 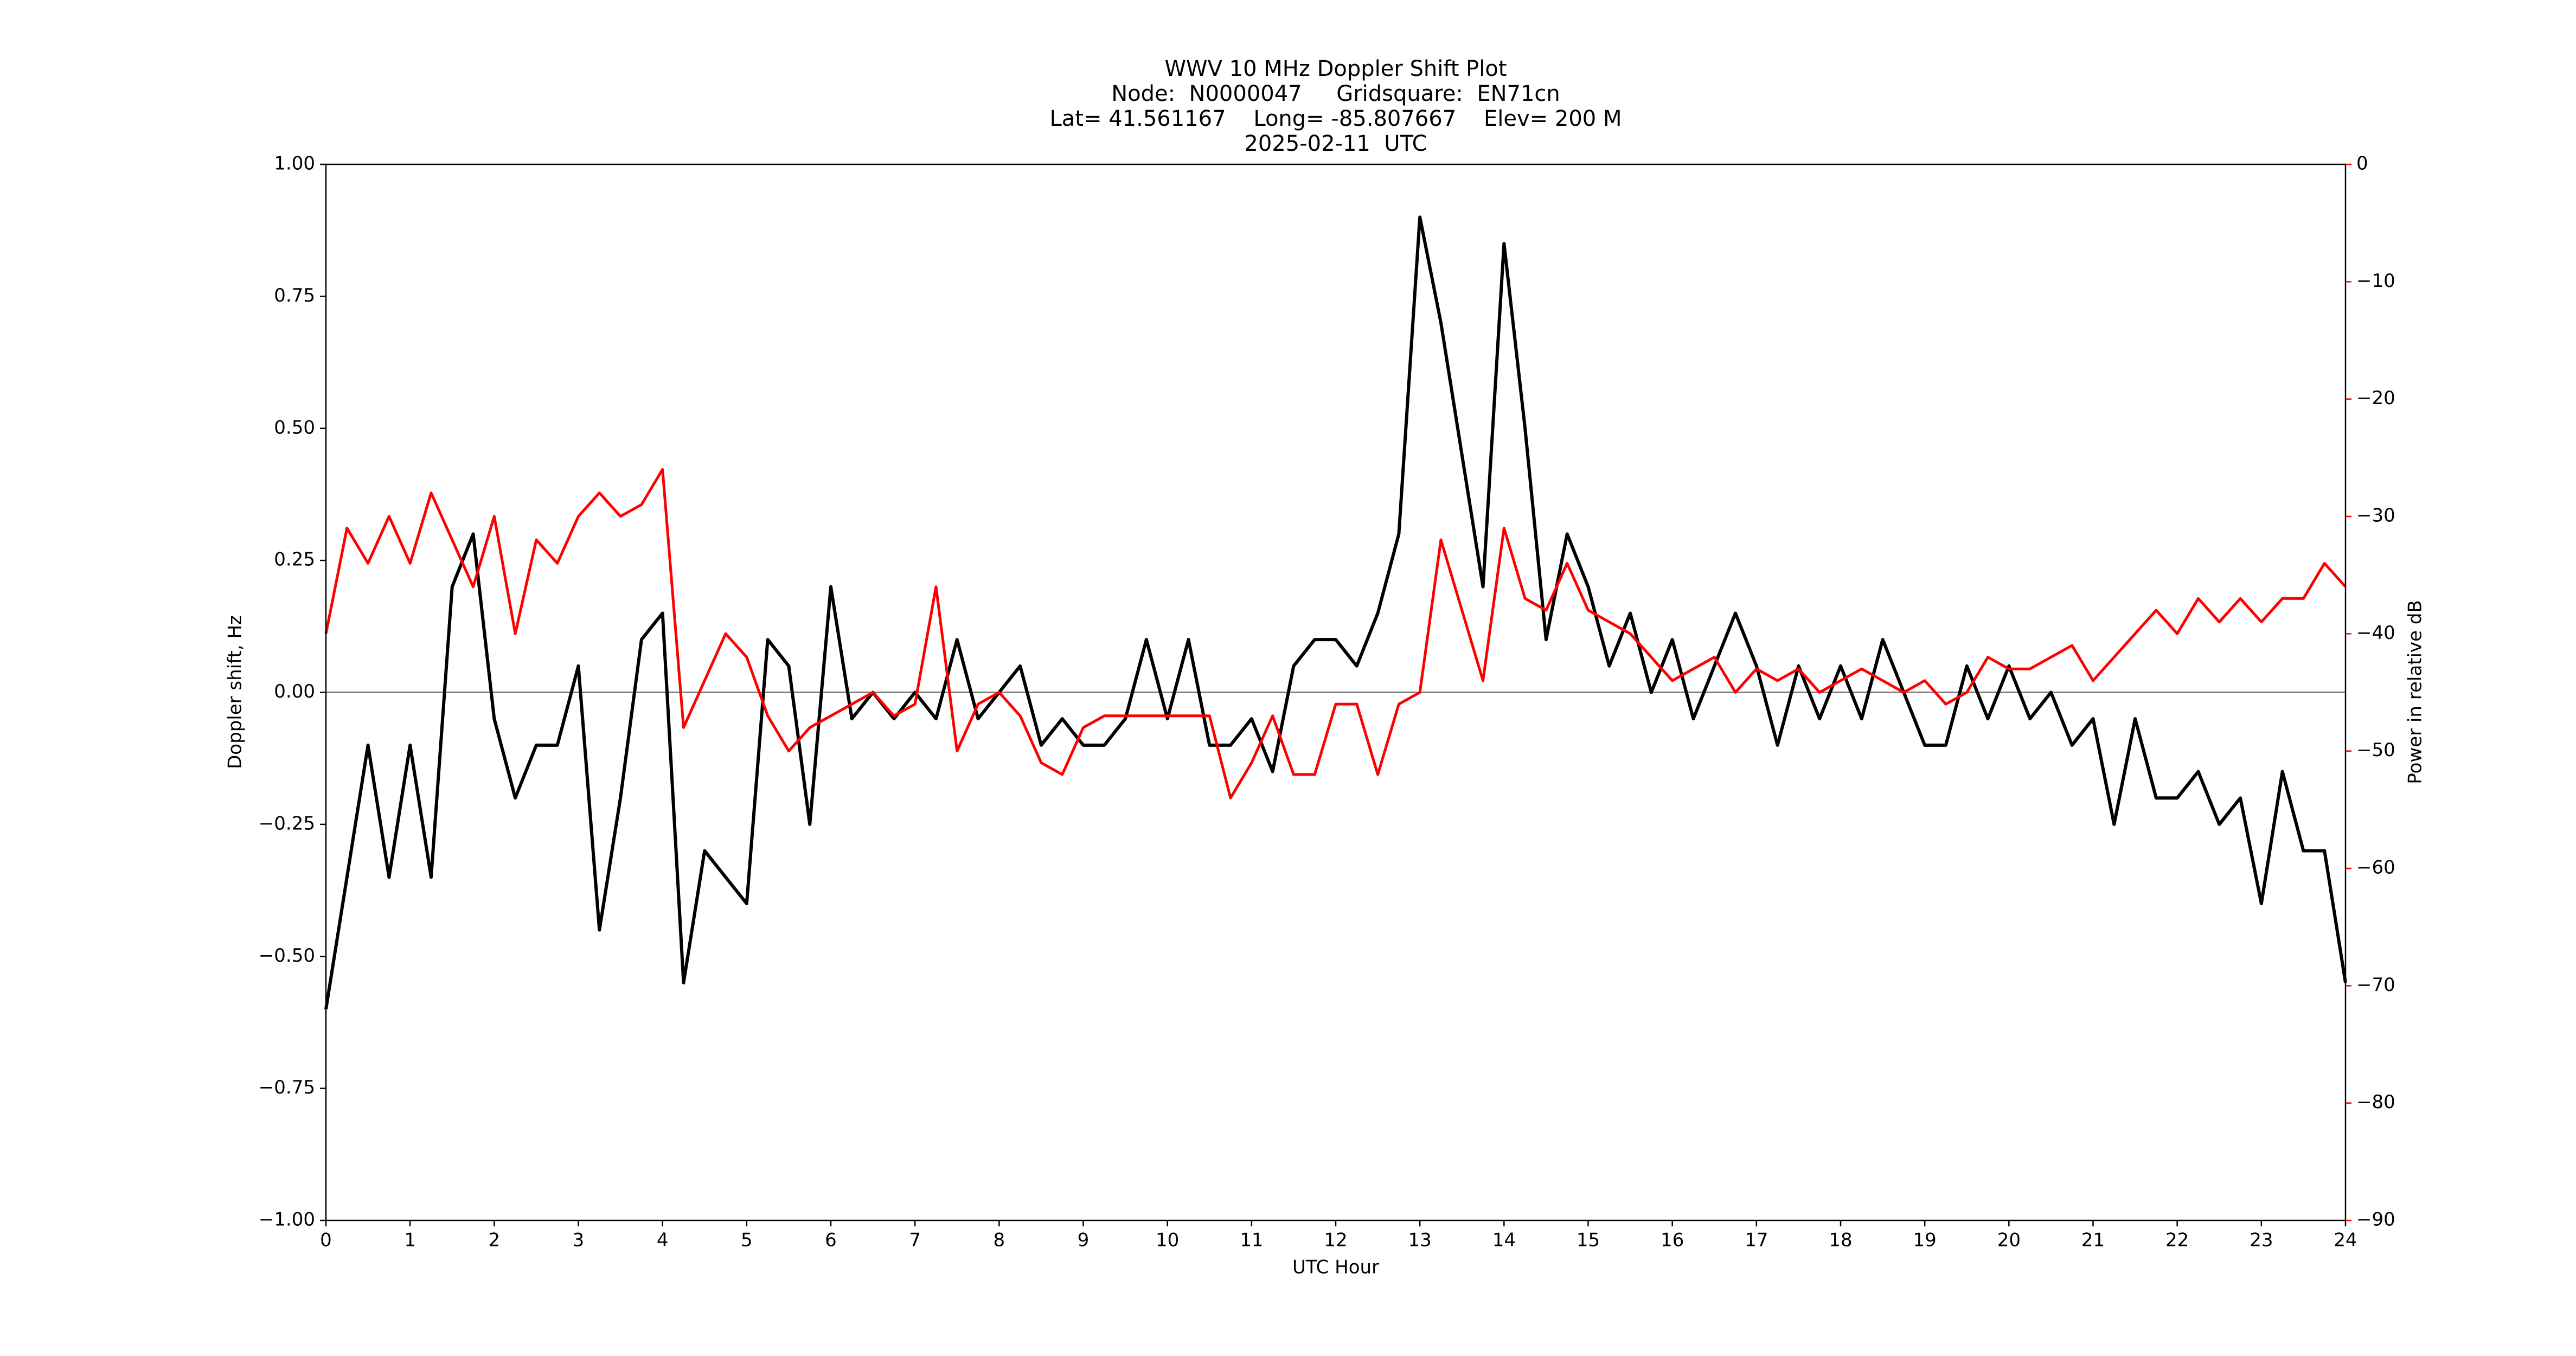 What do you see at coordinates (287, 1220) in the screenshot?
I see `y-tick-label: −1.00` at bounding box center [287, 1220].